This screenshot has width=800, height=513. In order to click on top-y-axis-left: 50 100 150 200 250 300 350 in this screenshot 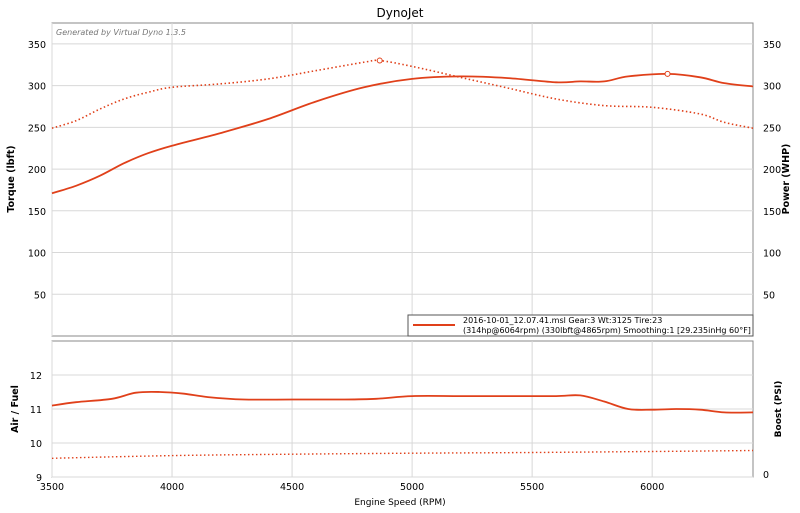, I will do `click(37, 170)`.